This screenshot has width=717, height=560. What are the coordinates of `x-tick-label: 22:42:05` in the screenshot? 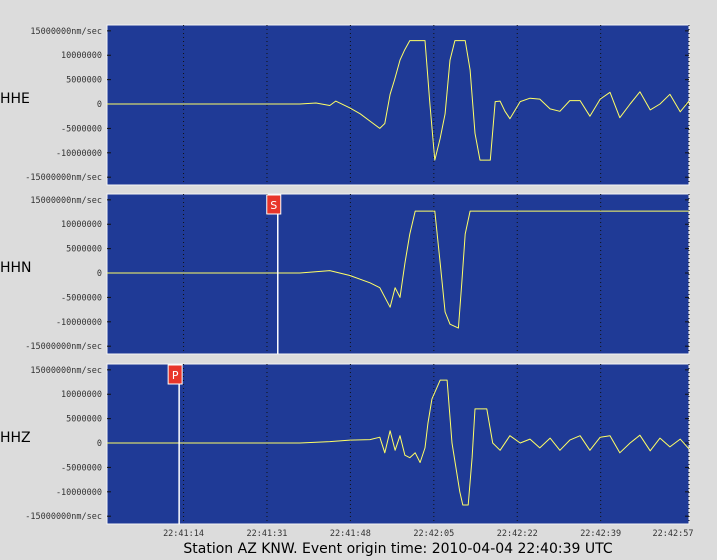 It's located at (433, 534).